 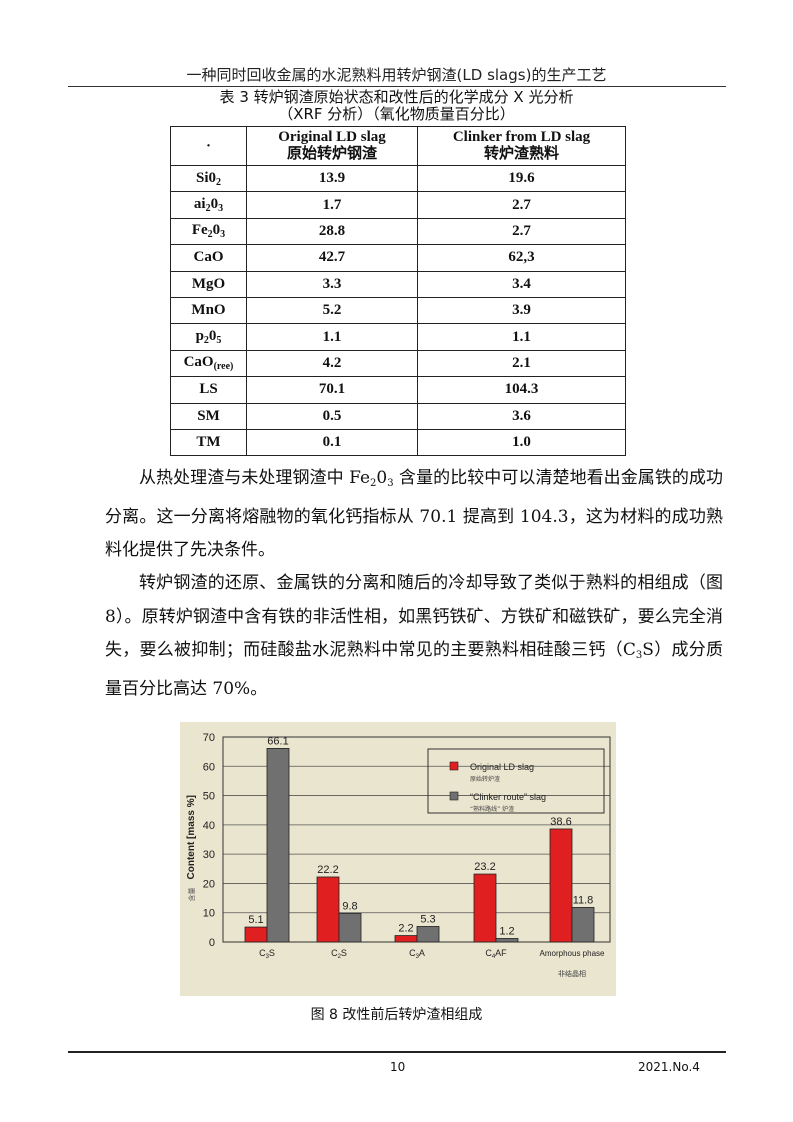 I want to click on x-tick-label: C3S, so click(x=267, y=954).